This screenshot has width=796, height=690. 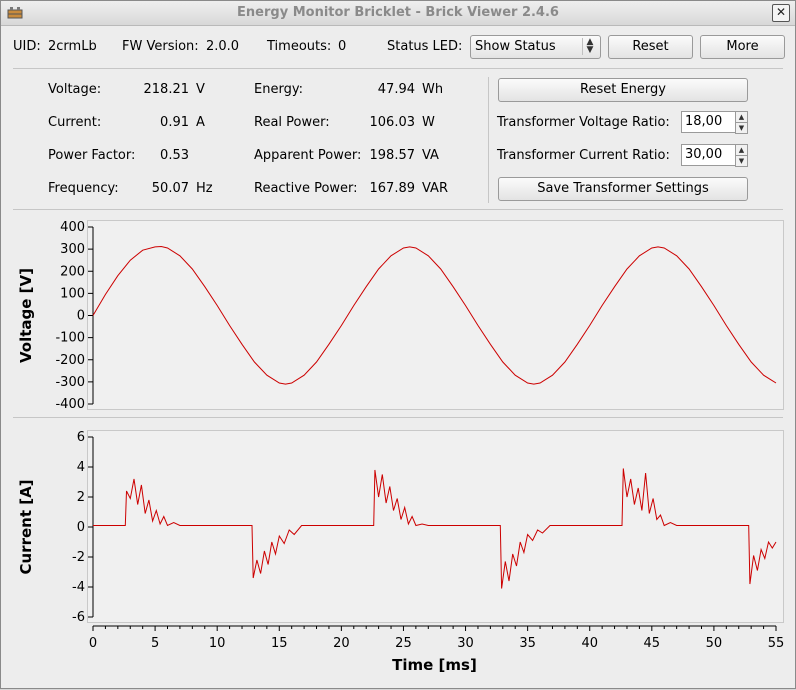 I want to click on y-tick-label: 100, so click(x=72, y=293).